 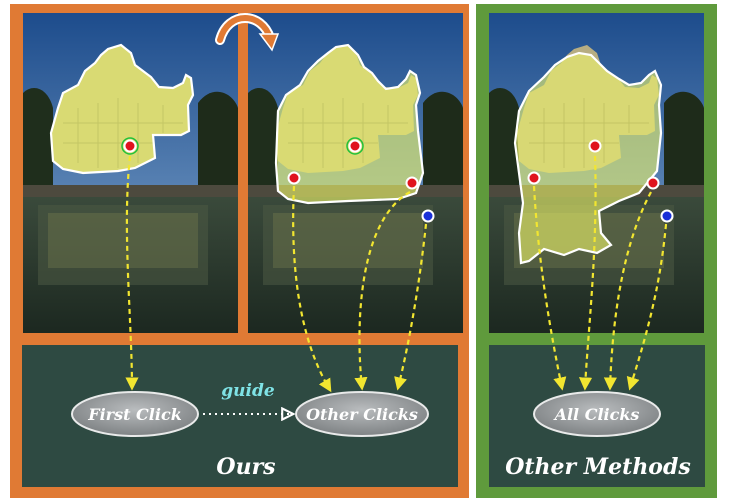 I want to click on ours-label: Ours, so click(x=245, y=467).